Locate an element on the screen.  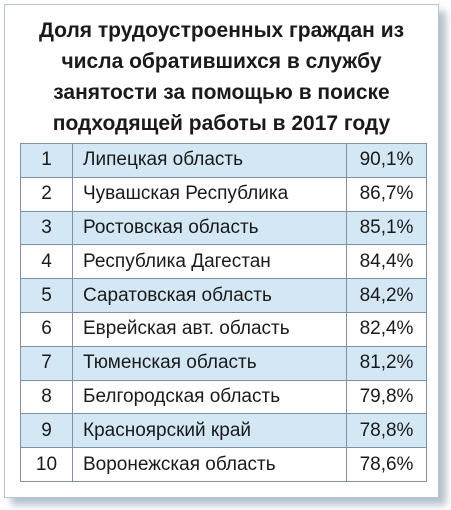
region-cell: Липецкая область is located at coordinates (209, 160).